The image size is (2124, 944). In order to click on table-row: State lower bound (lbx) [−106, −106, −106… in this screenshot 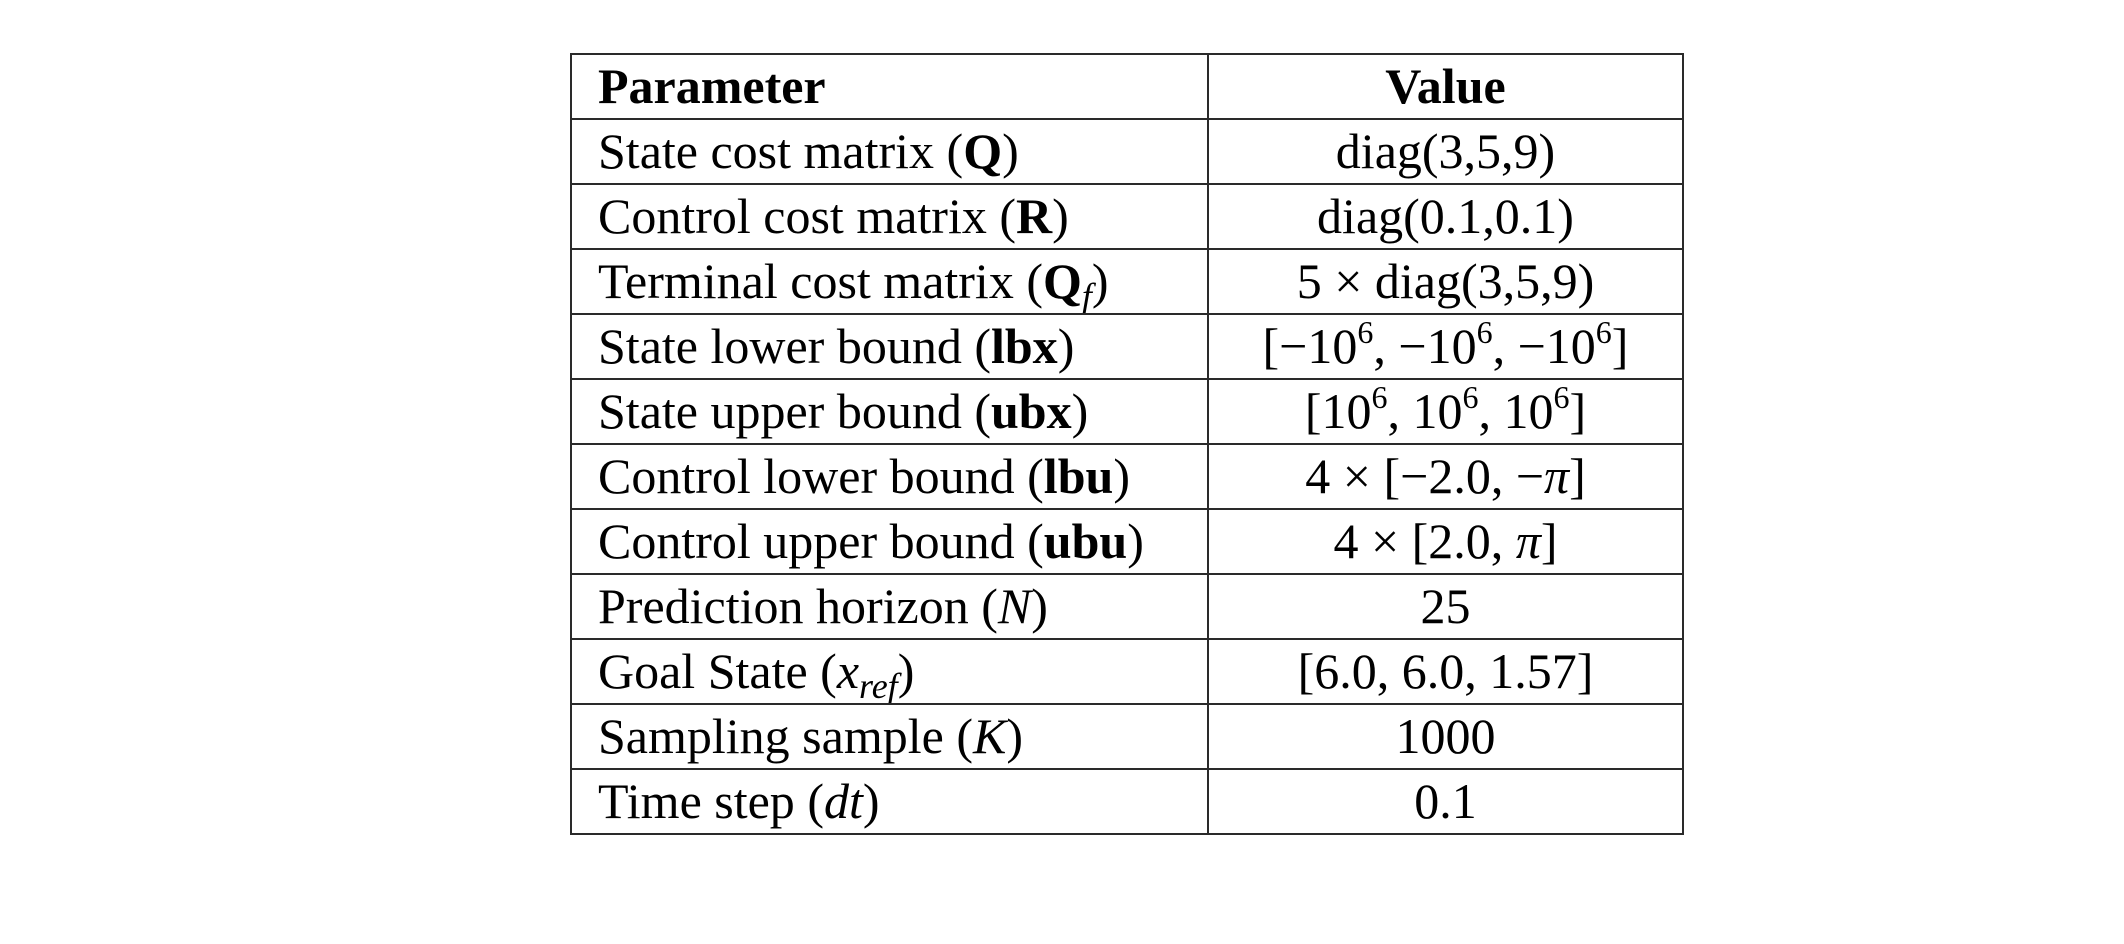, I will do `click(1127, 346)`.